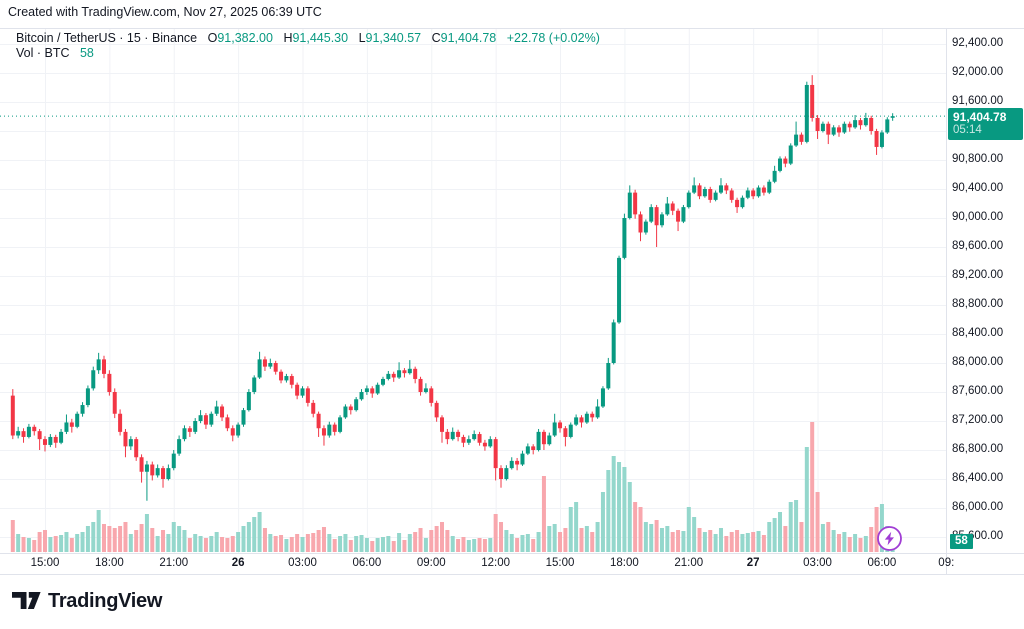 The width and height of the screenshot is (1024, 629). I want to click on volume-label: Vol · BTC, so click(43, 53).